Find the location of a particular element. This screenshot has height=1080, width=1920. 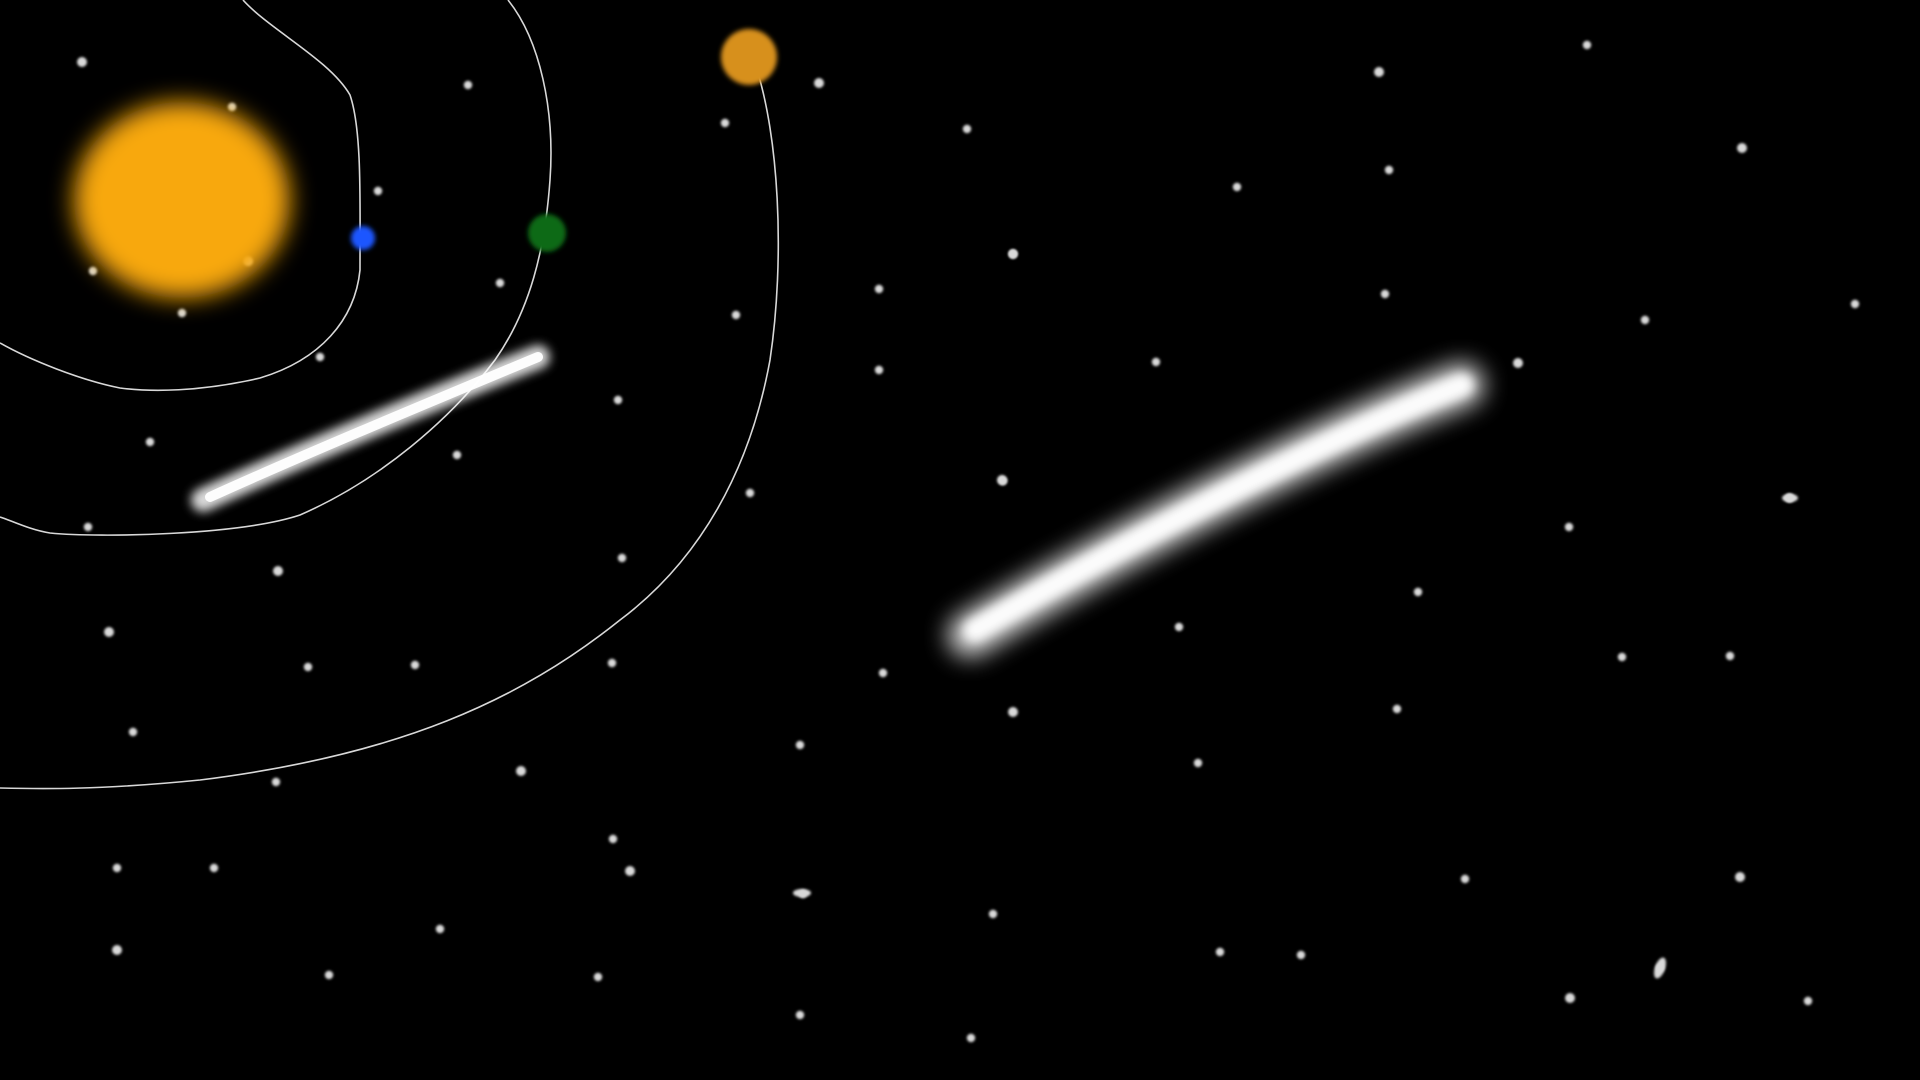

comet-small is located at coordinates (370, 428).